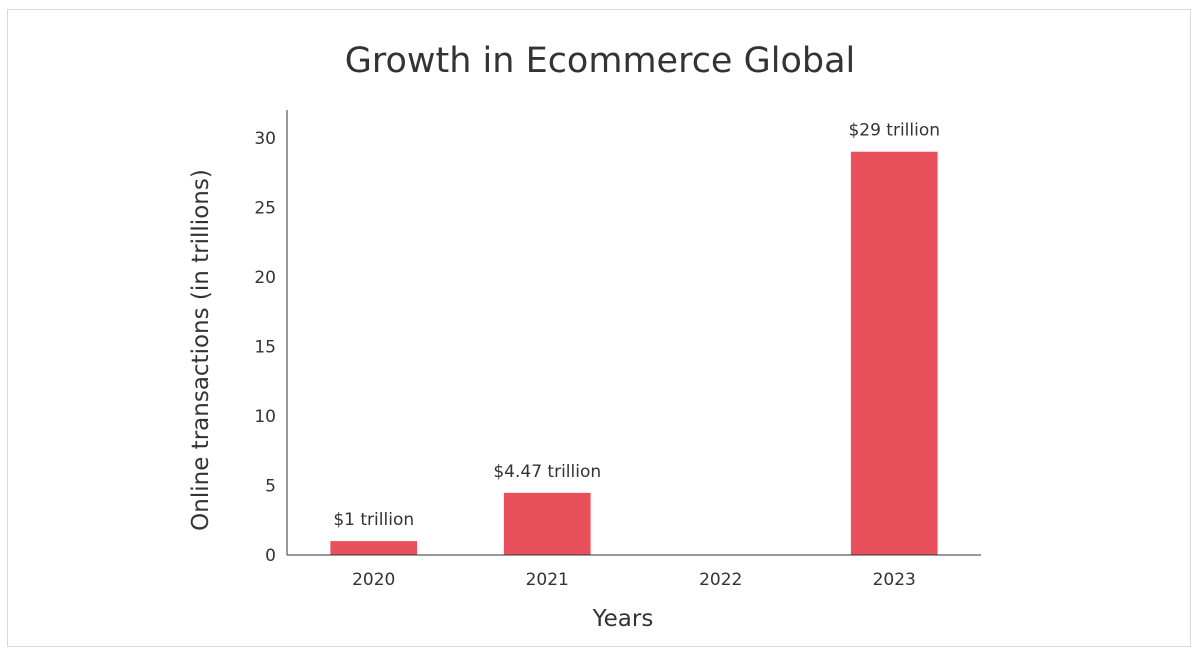  What do you see at coordinates (373, 520) in the screenshot?
I see `data-label-2020: $1 trillion` at bounding box center [373, 520].